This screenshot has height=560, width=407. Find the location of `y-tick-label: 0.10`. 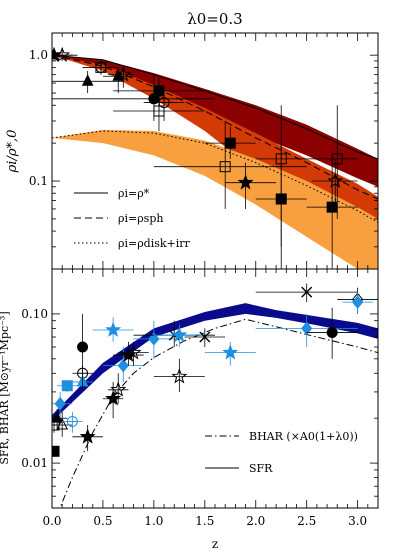

y-tick-label: 0.10 is located at coordinates (34, 314).